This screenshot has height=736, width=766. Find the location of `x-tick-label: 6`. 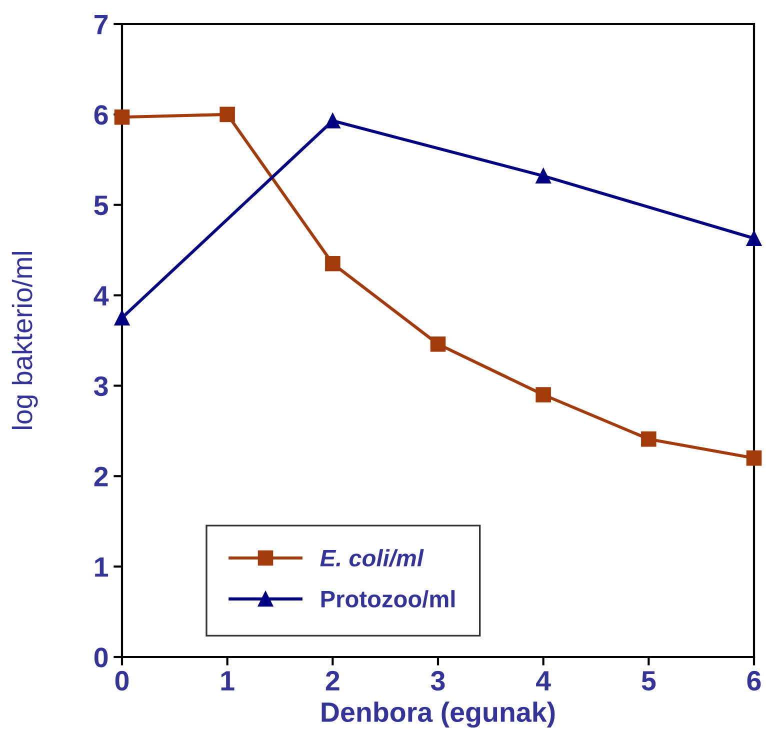

x-tick-label: 6 is located at coordinates (754, 680).